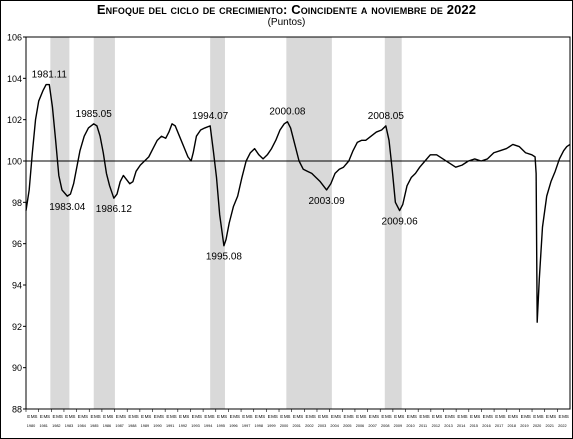 This screenshot has height=439, width=573. What do you see at coordinates (284, 426) in the screenshot?
I see `x-year-label: 2000` at bounding box center [284, 426].